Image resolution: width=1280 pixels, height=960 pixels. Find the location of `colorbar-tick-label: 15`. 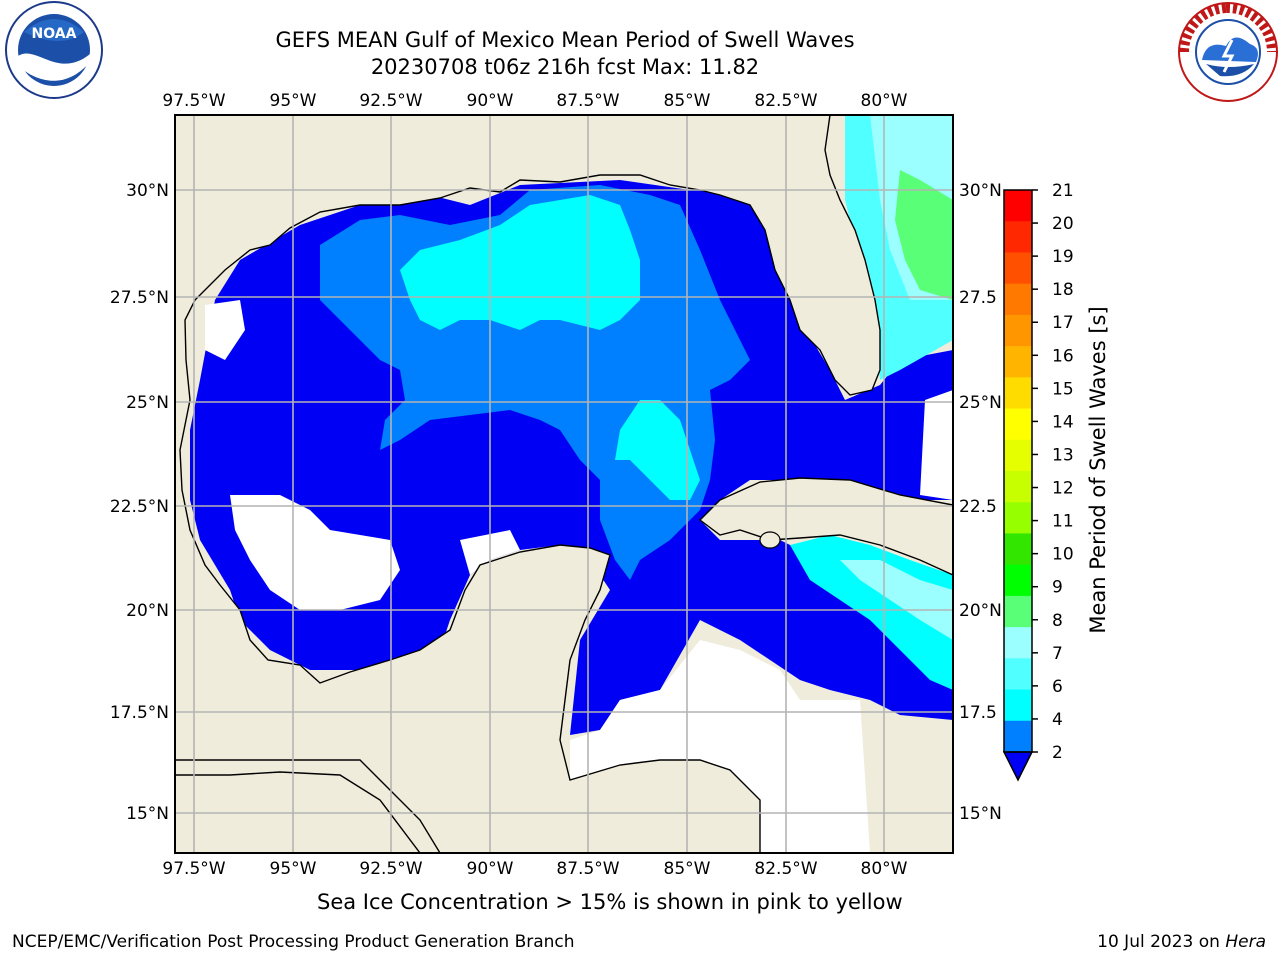

colorbar-tick-label: 15 is located at coordinates (1063, 389).